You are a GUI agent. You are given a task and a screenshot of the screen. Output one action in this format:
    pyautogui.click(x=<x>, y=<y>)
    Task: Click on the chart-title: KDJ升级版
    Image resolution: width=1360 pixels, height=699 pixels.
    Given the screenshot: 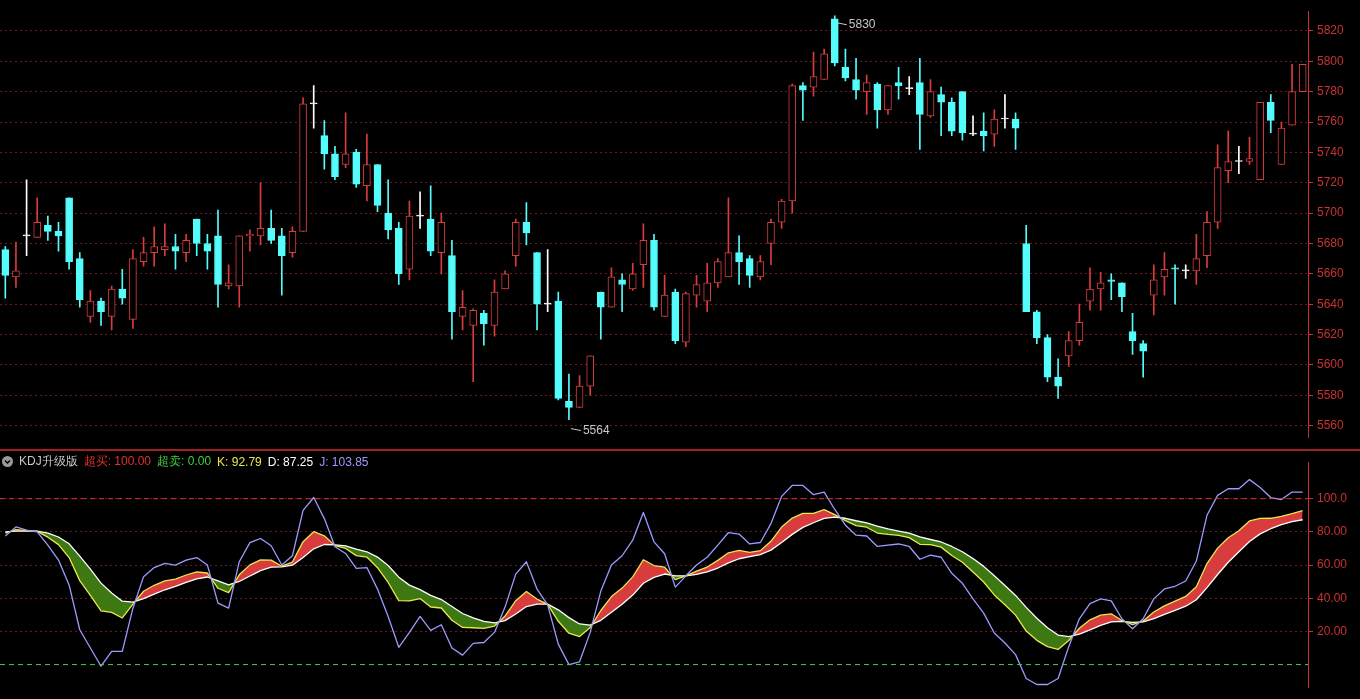 What is the action you would take?
    pyautogui.click(x=48, y=461)
    